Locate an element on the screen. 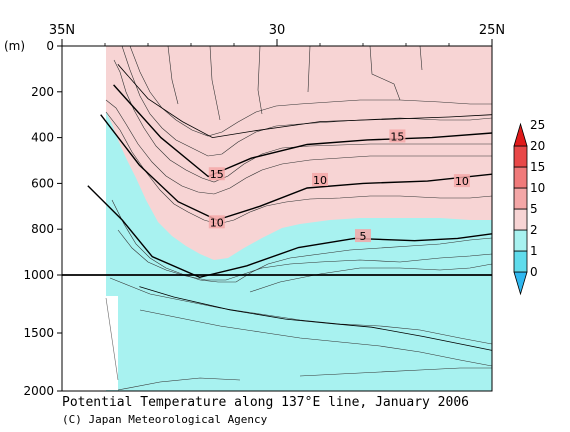 Image resolution: width=570 pixels, height=432 pixels. contour-label: 5 is located at coordinates (363, 236).